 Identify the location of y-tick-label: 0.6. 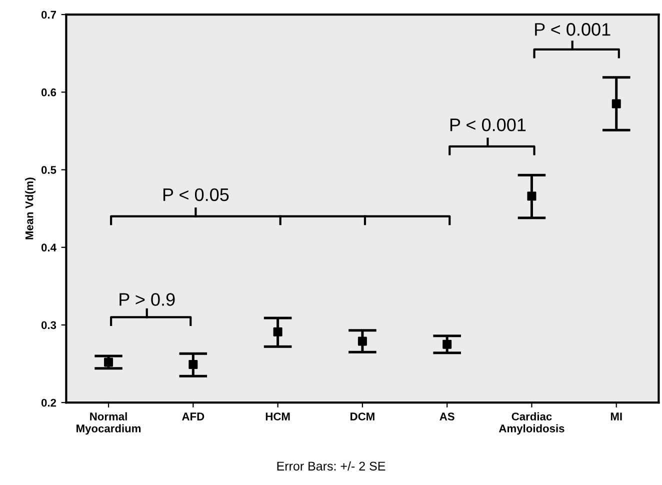
(48, 92).